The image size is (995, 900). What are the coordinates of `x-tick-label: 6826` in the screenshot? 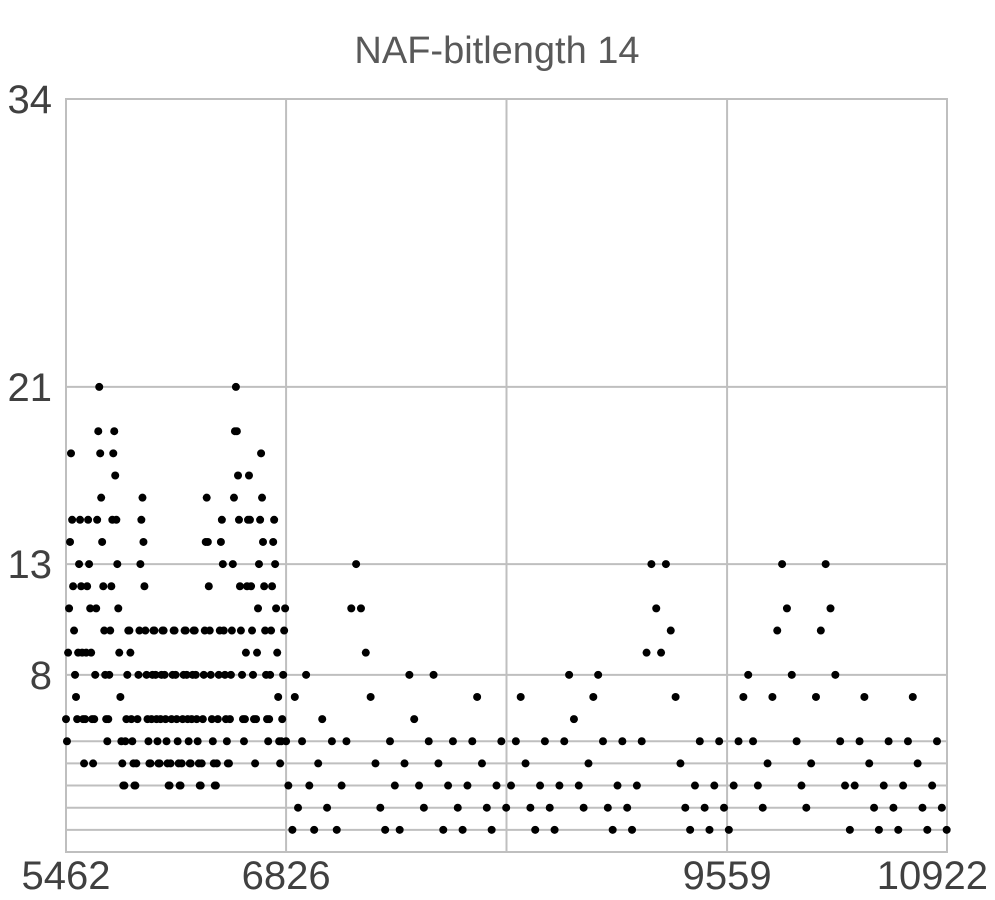 It's located at (286, 876).